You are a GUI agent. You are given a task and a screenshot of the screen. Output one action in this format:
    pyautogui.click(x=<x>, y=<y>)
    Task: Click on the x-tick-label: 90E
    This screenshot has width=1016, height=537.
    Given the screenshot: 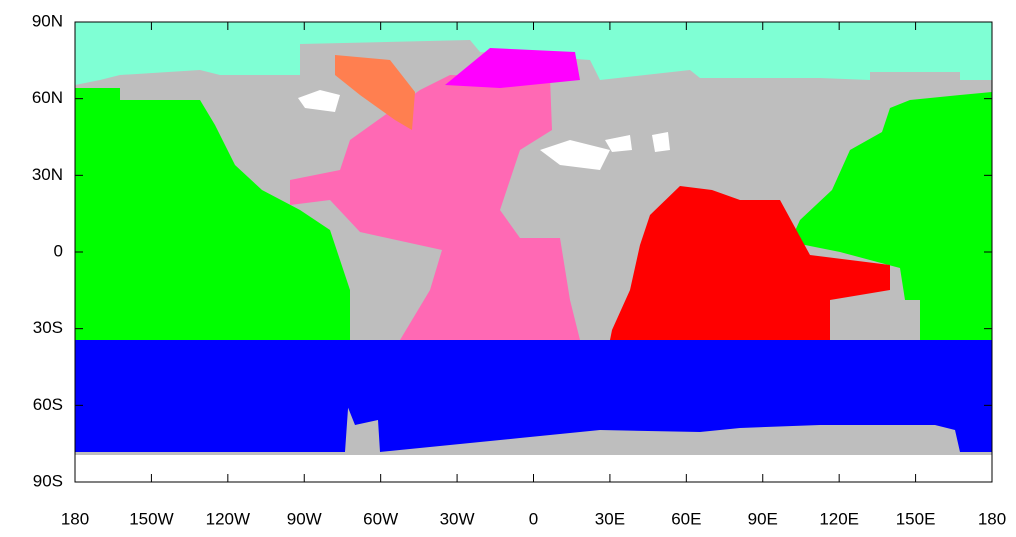 What is the action you would take?
    pyautogui.click(x=763, y=518)
    